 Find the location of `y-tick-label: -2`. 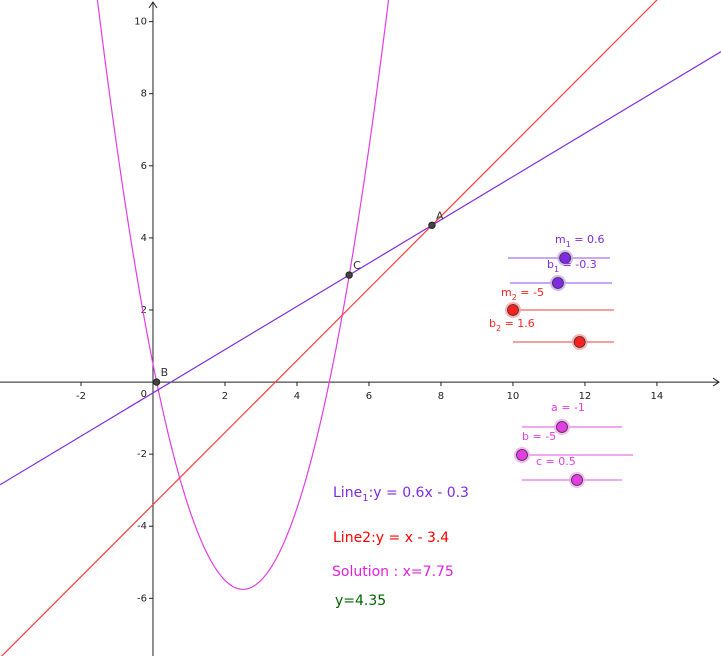

y-tick-label: -2 is located at coordinates (142, 454).